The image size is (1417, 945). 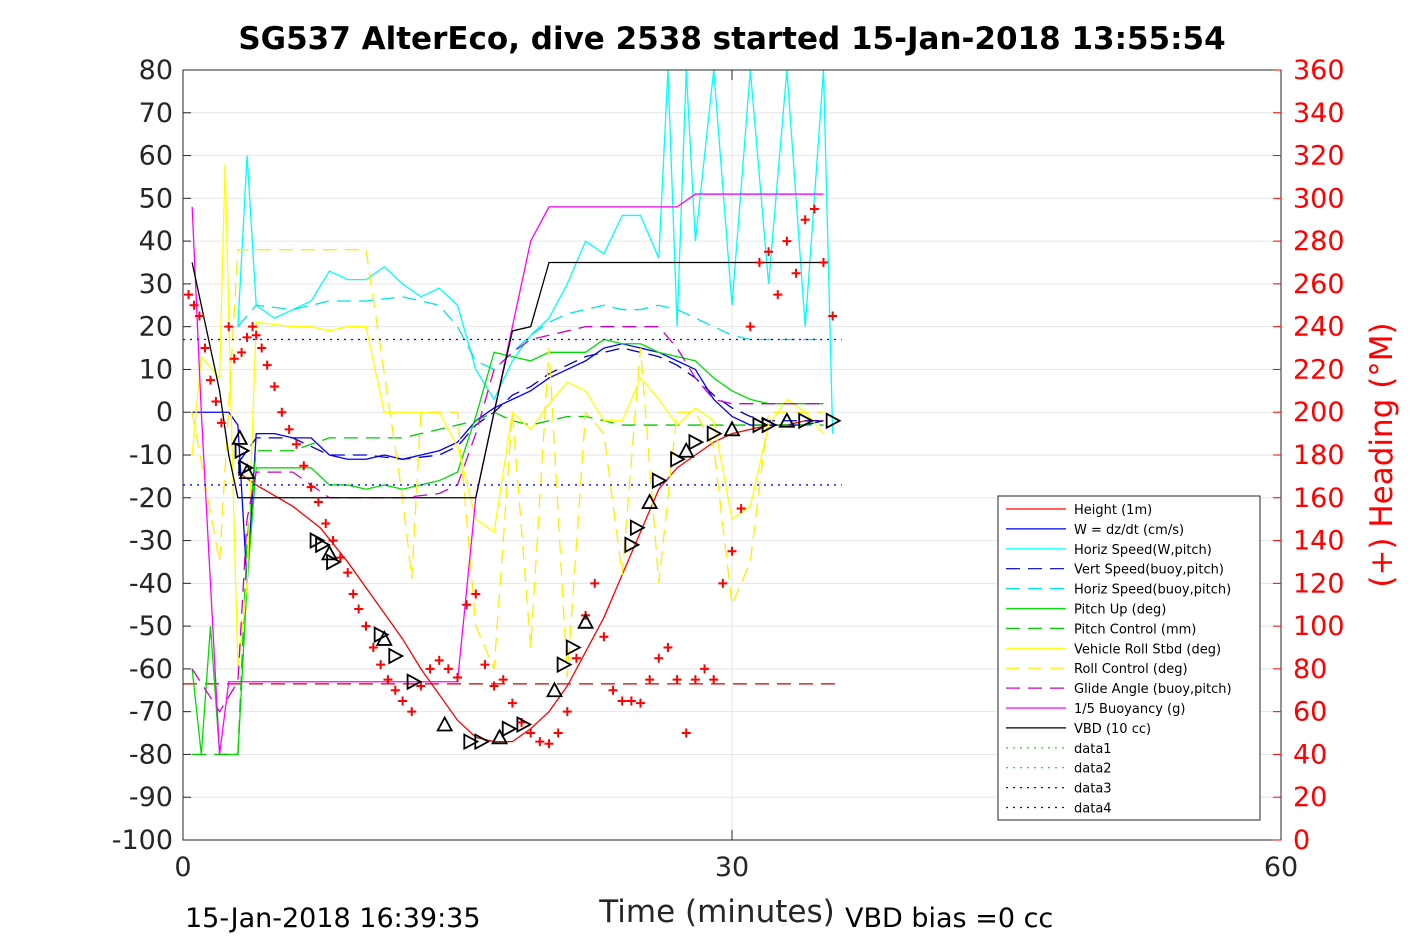 I want to click on y2-tick-label: 60, so click(x=1310, y=712).